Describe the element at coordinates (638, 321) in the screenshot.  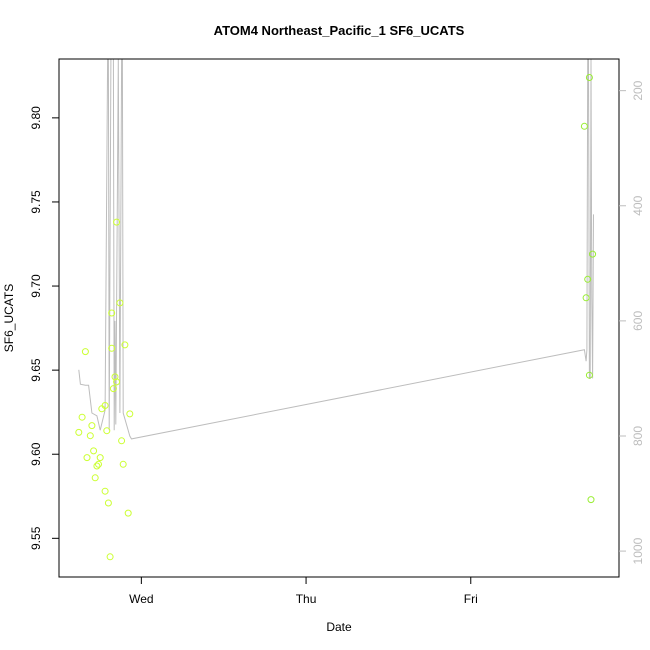
I see `right-tick-label: 600` at that location.